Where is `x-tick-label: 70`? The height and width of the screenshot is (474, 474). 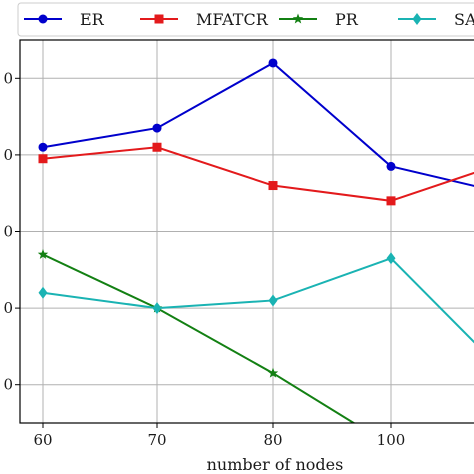 x-tick-label: 70 is located at coordinates (156, 440).